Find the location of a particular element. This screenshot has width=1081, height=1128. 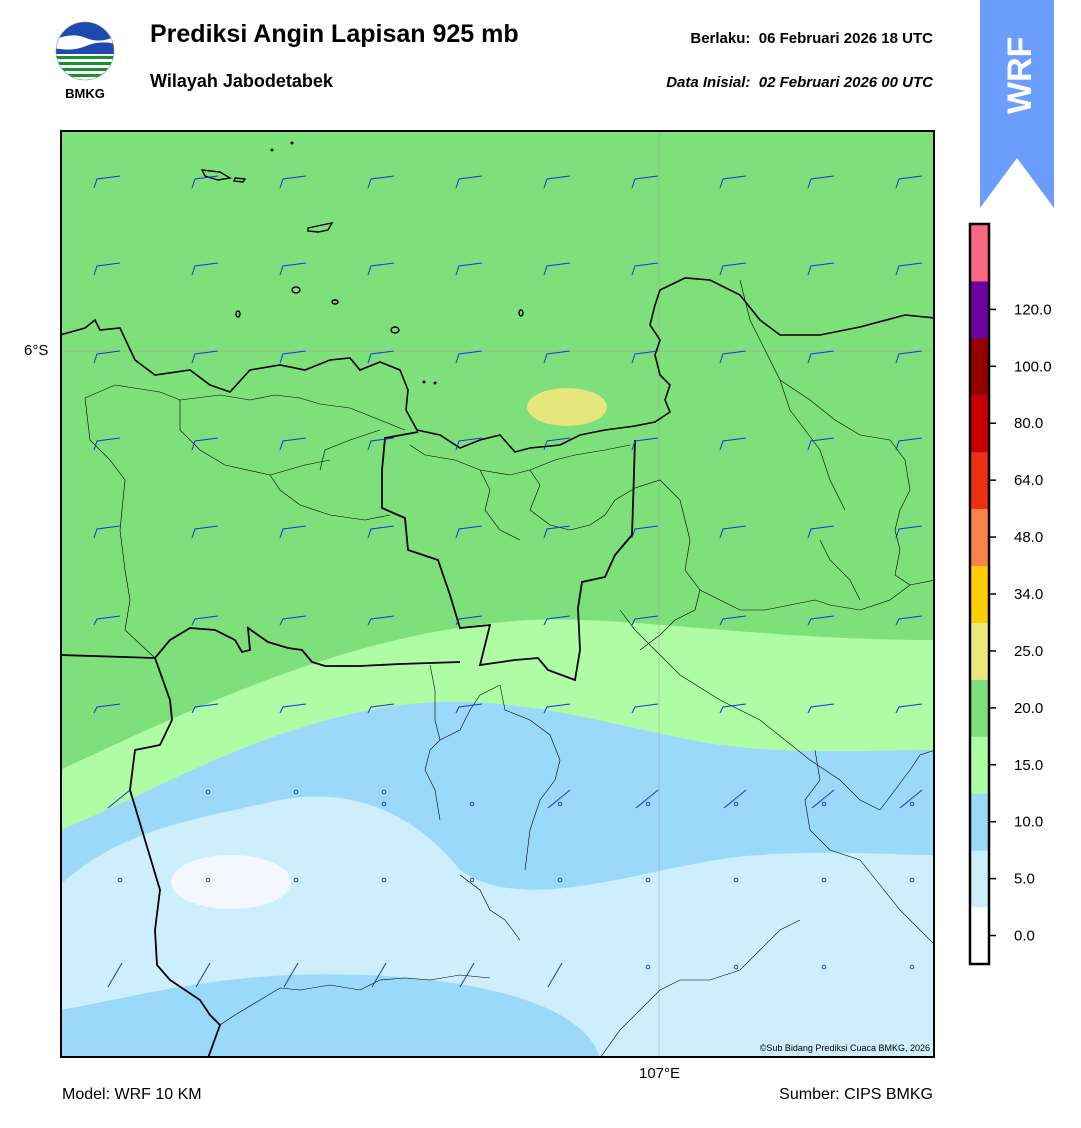

colorbar-tick-label: 15.0 is located at coordinates (1028, 765).